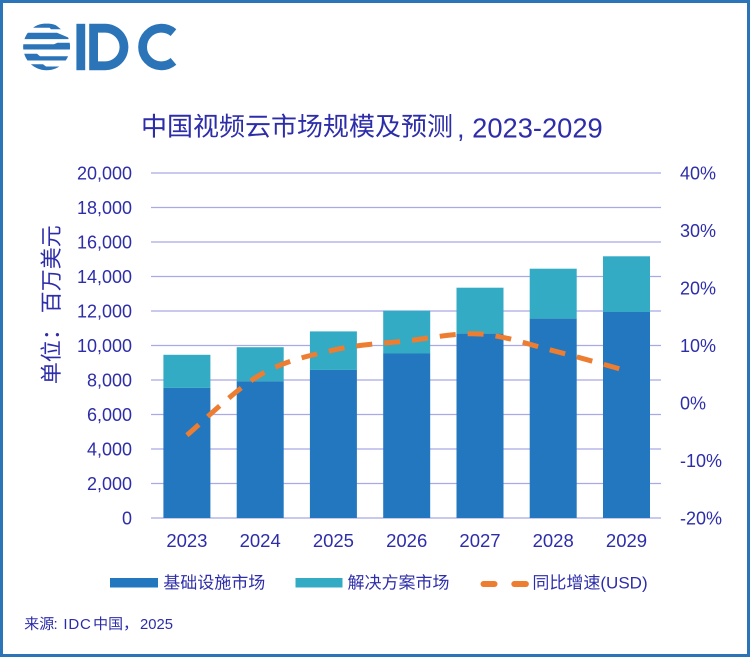  Describe the element at coordinates (109, 381) in the screenshot. I see `svg-text: 8,000` at that location.